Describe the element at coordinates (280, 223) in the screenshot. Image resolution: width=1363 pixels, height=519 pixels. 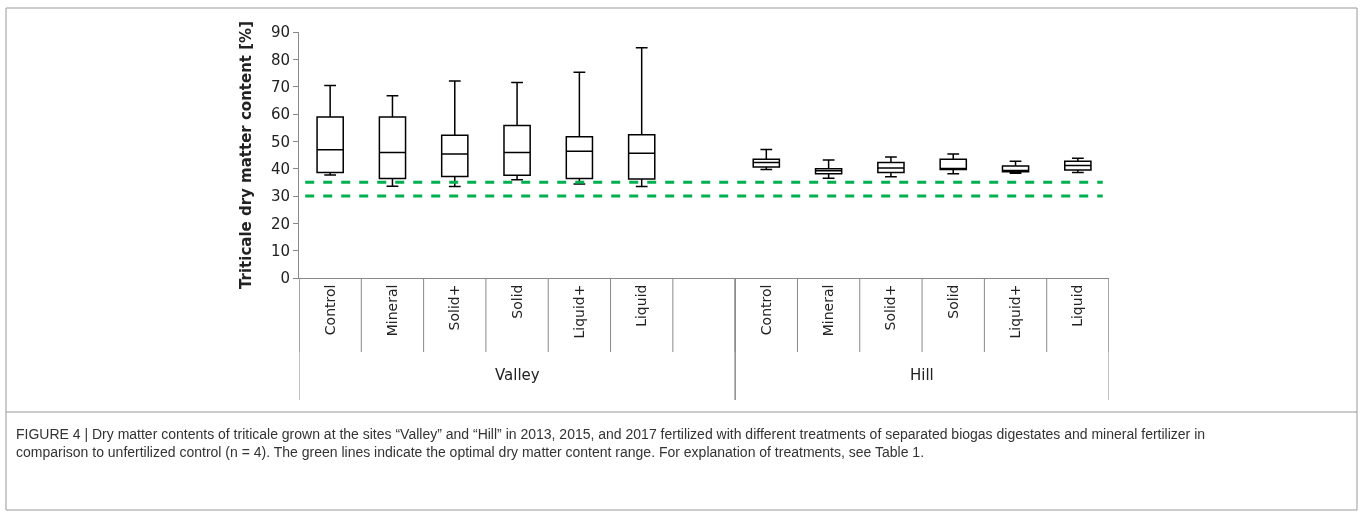
I see `y-tick-label: 20` at that location.